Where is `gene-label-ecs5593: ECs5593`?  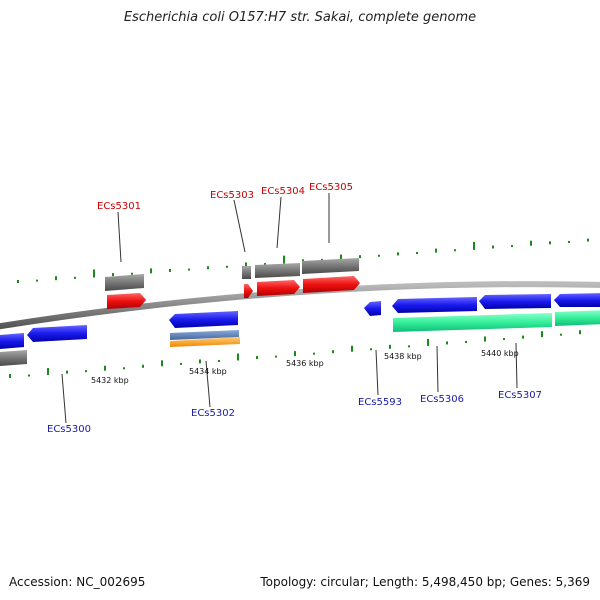 gene-label-ecs5593: ECs5593 is located at coordinates (380, 402).